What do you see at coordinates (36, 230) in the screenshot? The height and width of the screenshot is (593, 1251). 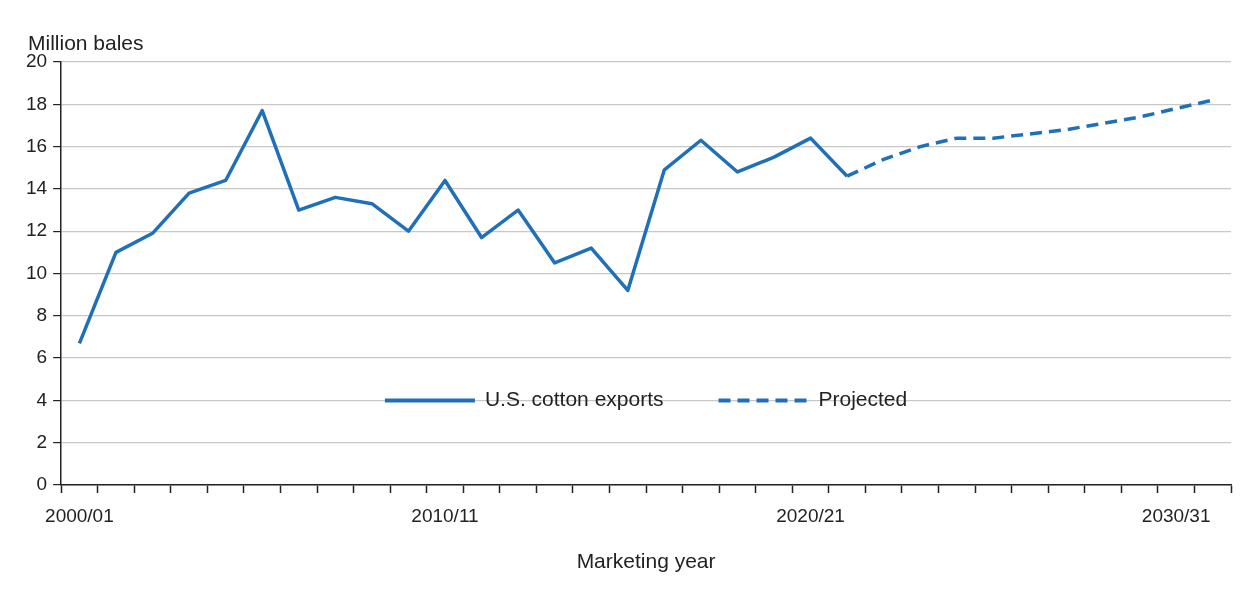 I see `y-tick-label: 12` at bounding box center [36, 230].